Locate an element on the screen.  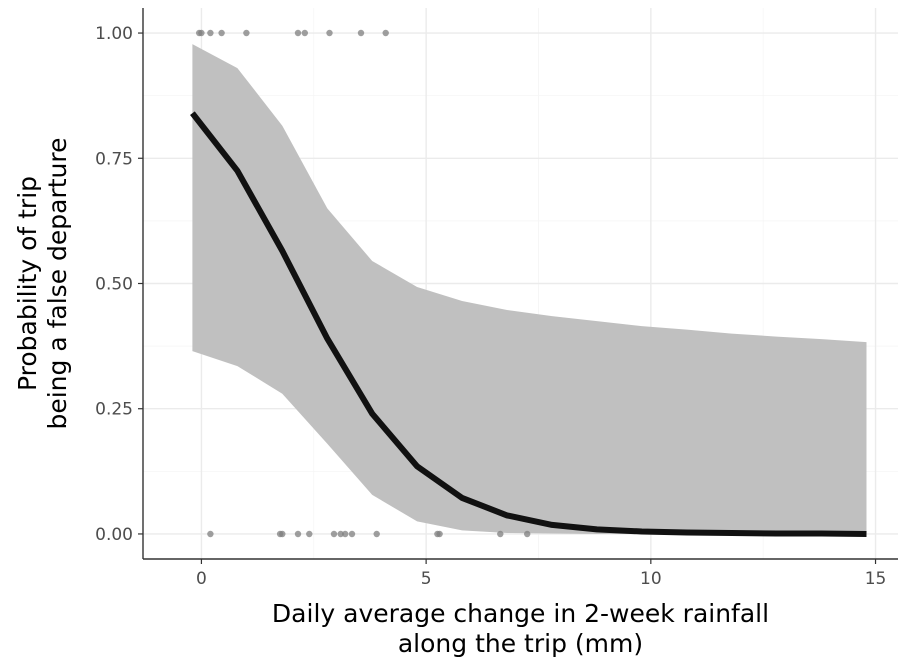
y-tick-label: 0.25 is located at coordinates (114, 410).